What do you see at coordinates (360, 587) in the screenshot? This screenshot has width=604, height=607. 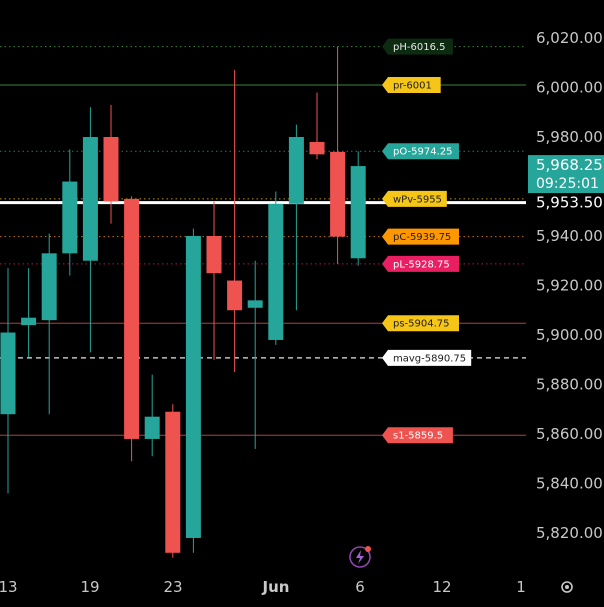 I see `time-tick-label: 6` at bounding box center [360, 587].